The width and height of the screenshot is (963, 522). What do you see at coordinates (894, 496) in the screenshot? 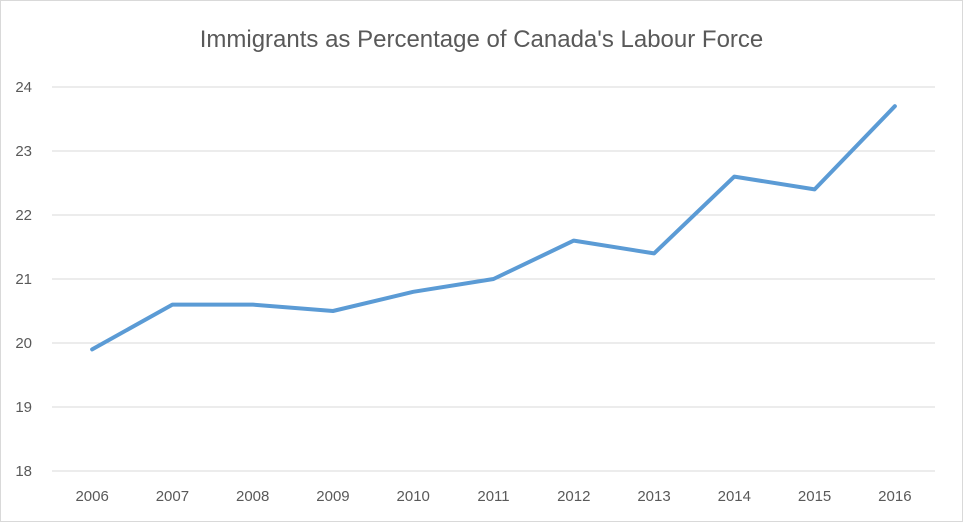
I see `x-tick-label: 2016` at bounding box center [894, 496].